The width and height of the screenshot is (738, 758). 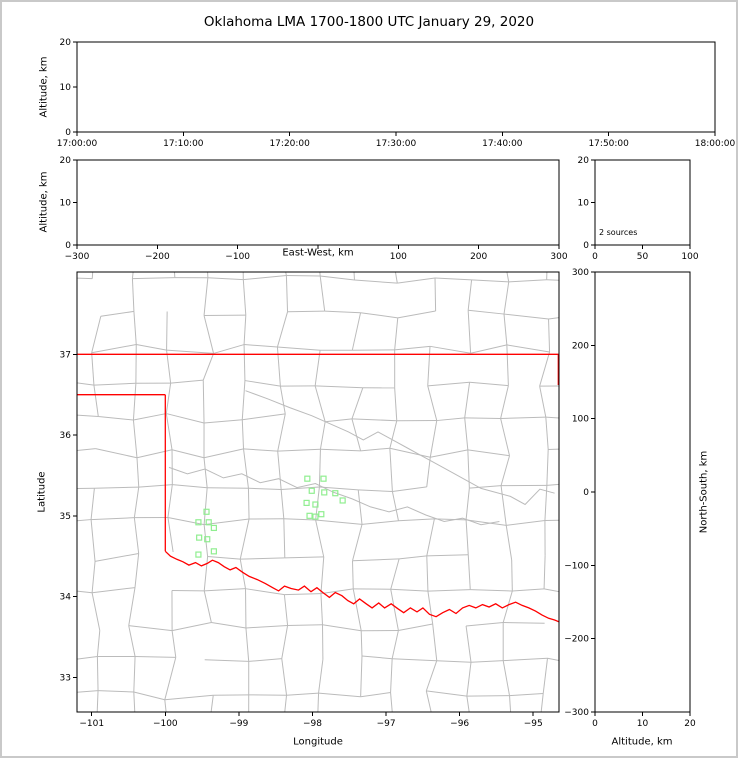 I want to click on y-tick-label: 37, so click(x=65, y=355).